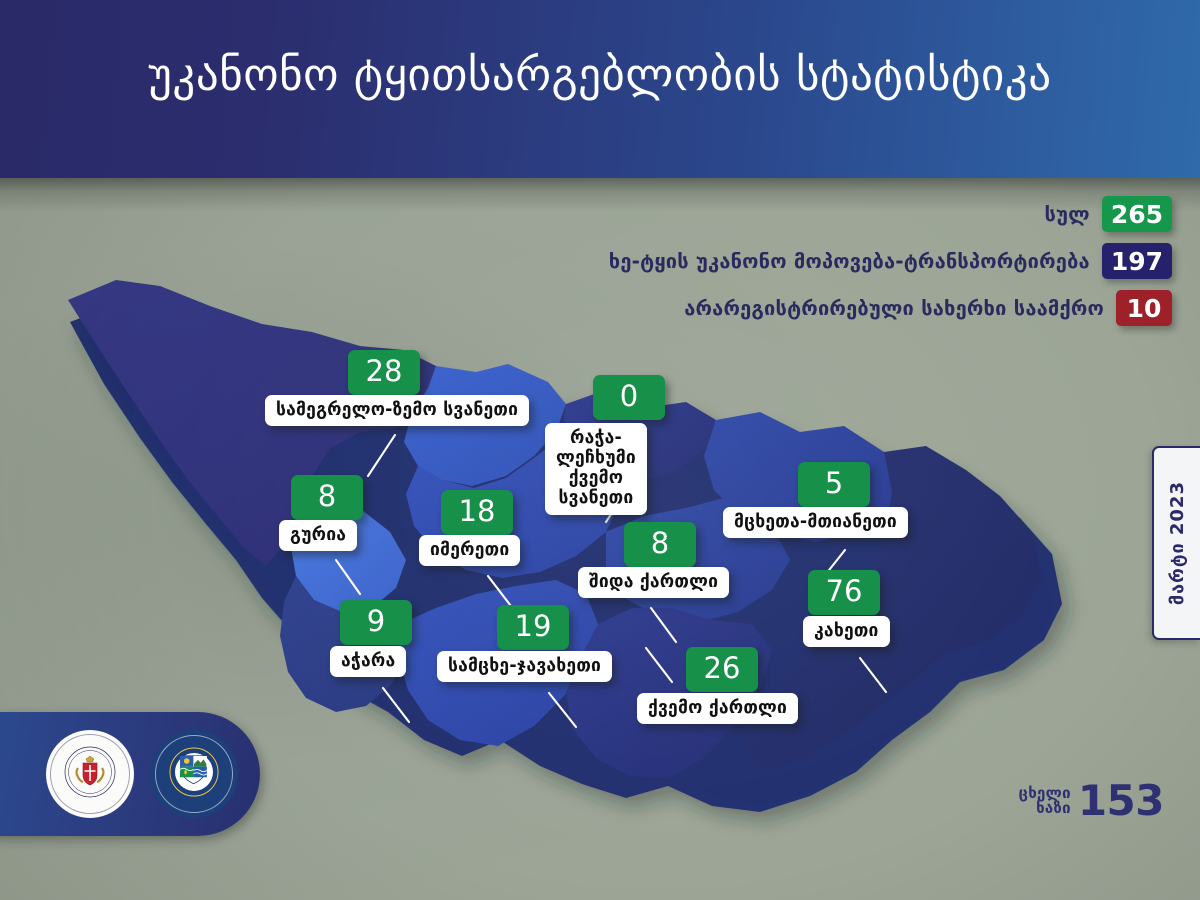 The image size is (1200, 900). I want to click on legend-row-unregistered: არარეგისტრირებული სახერხი საამქრო 10, so click(928, 308).